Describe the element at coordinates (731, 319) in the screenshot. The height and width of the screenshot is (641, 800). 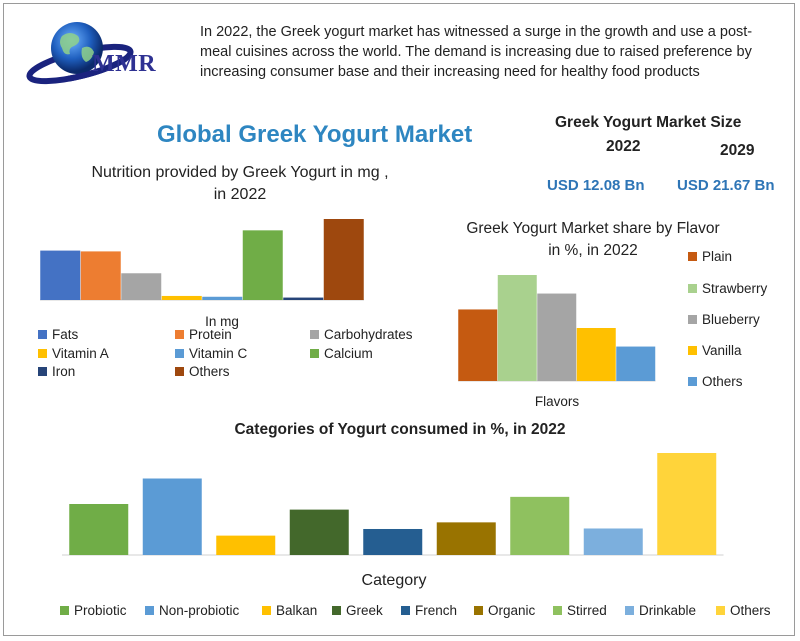
I see `legend-label: Blueberry` at that location.